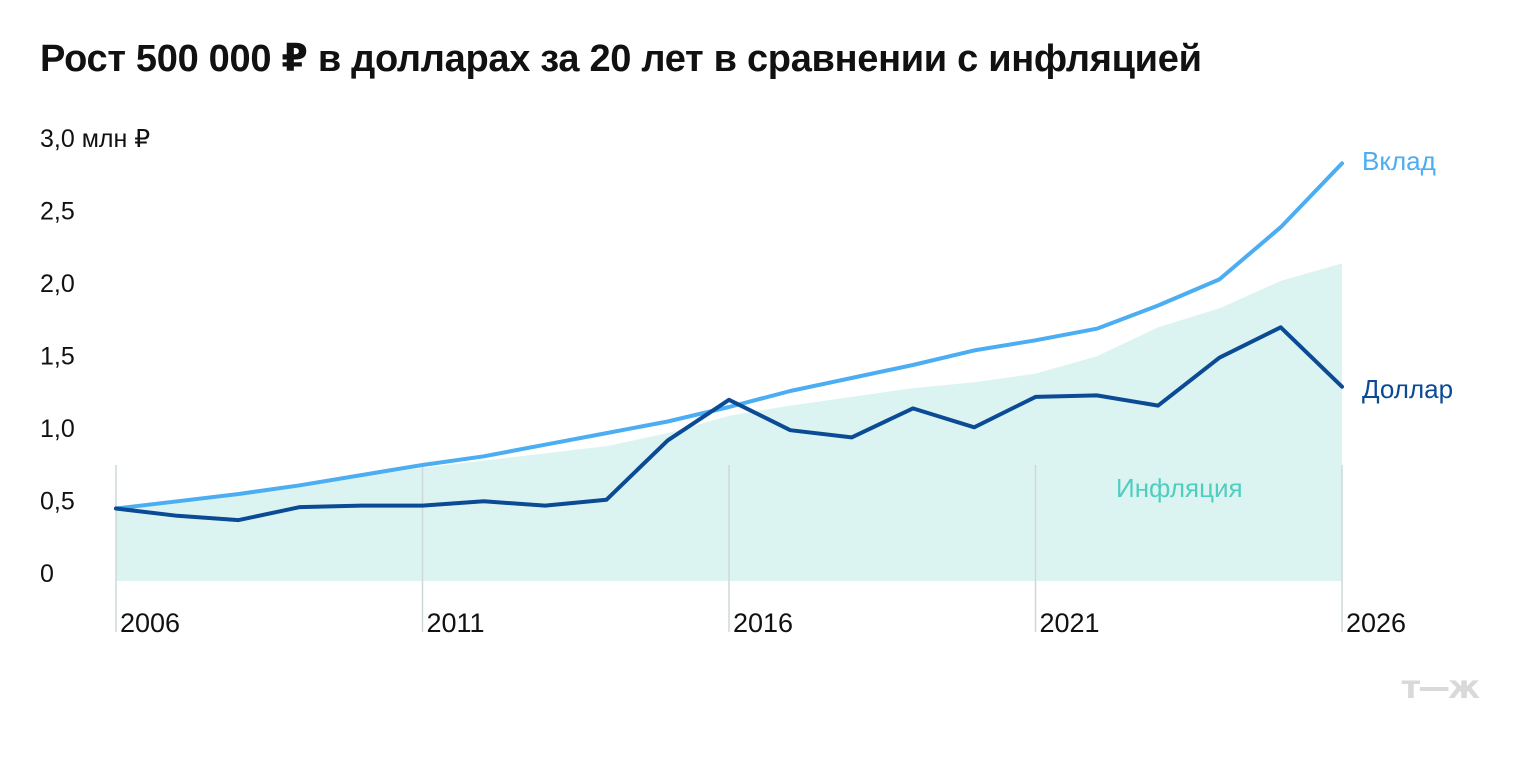 The width and height of the screenshot is (1520, 762). I want to click on x-tick-label: 2021, so click(1070, 623).